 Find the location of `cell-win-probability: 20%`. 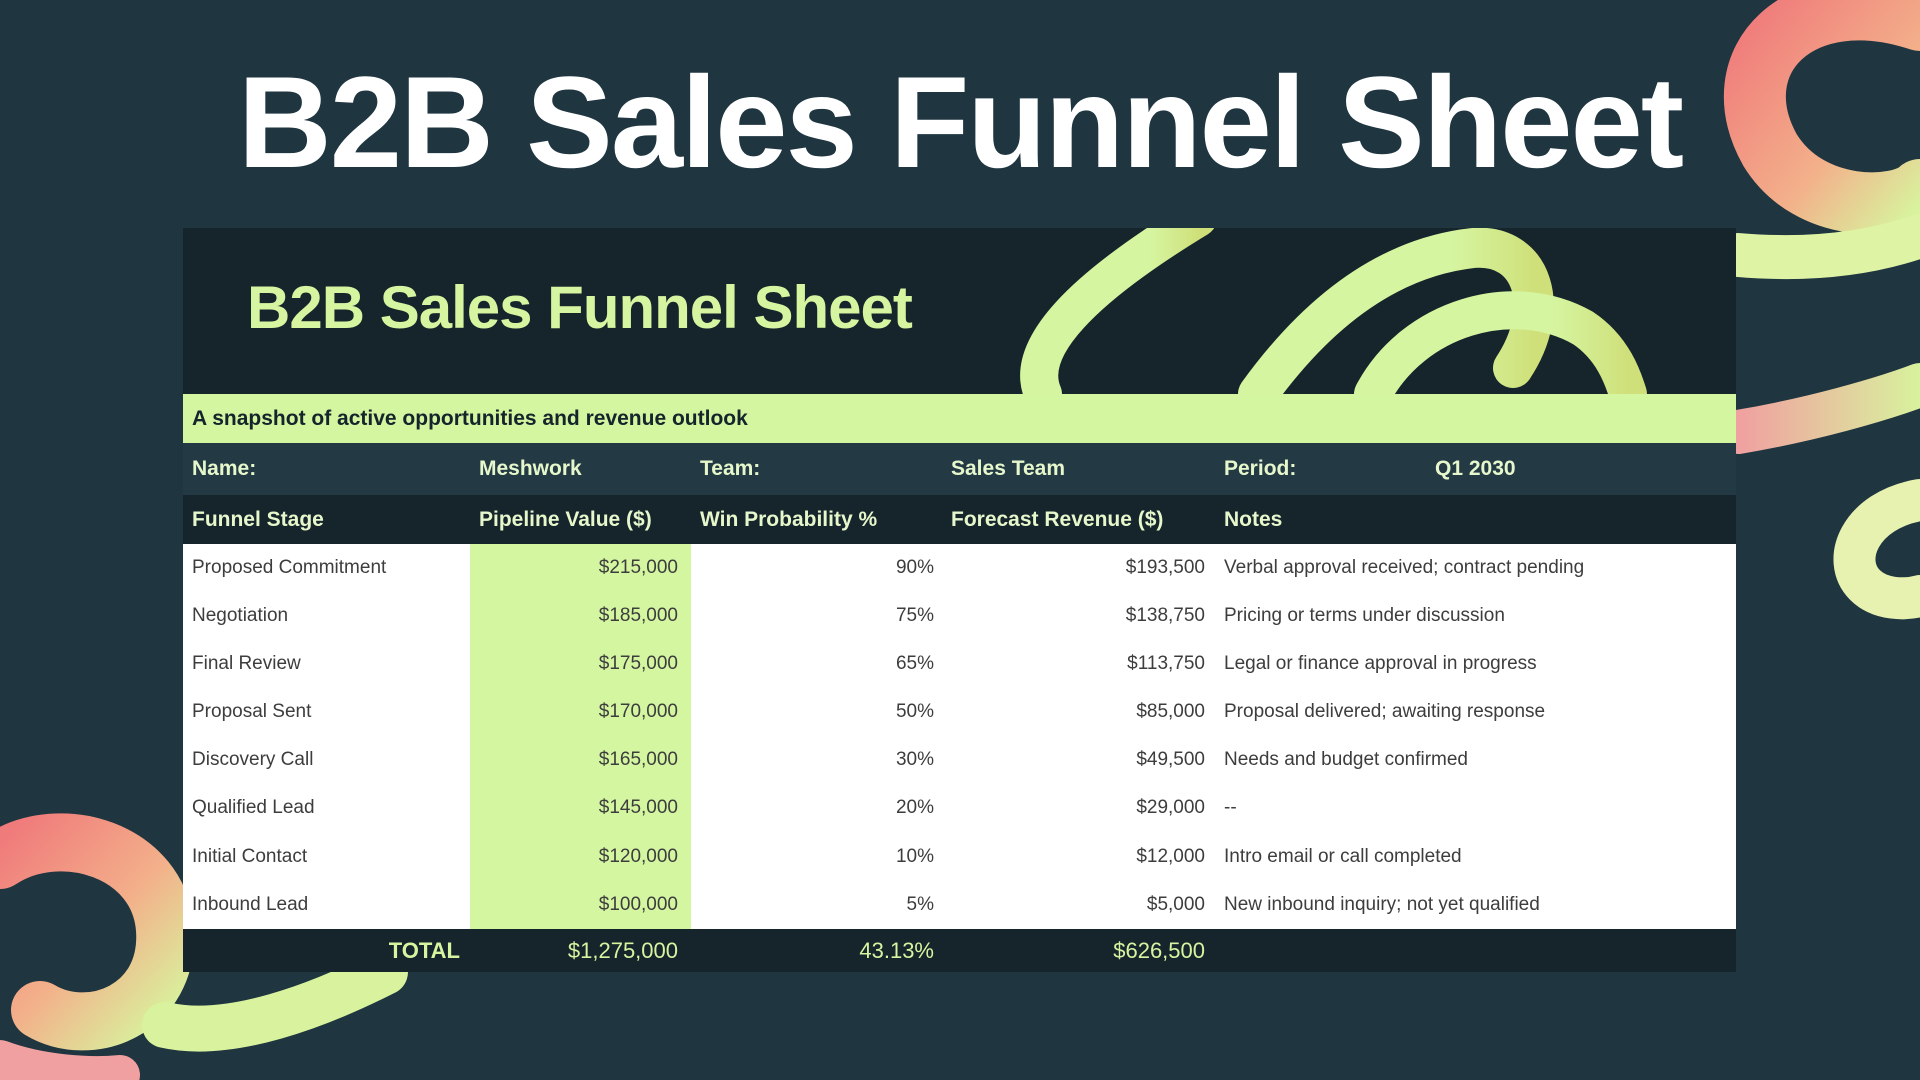

cell-win-probability: 20% is located at coordinates (914, 808).